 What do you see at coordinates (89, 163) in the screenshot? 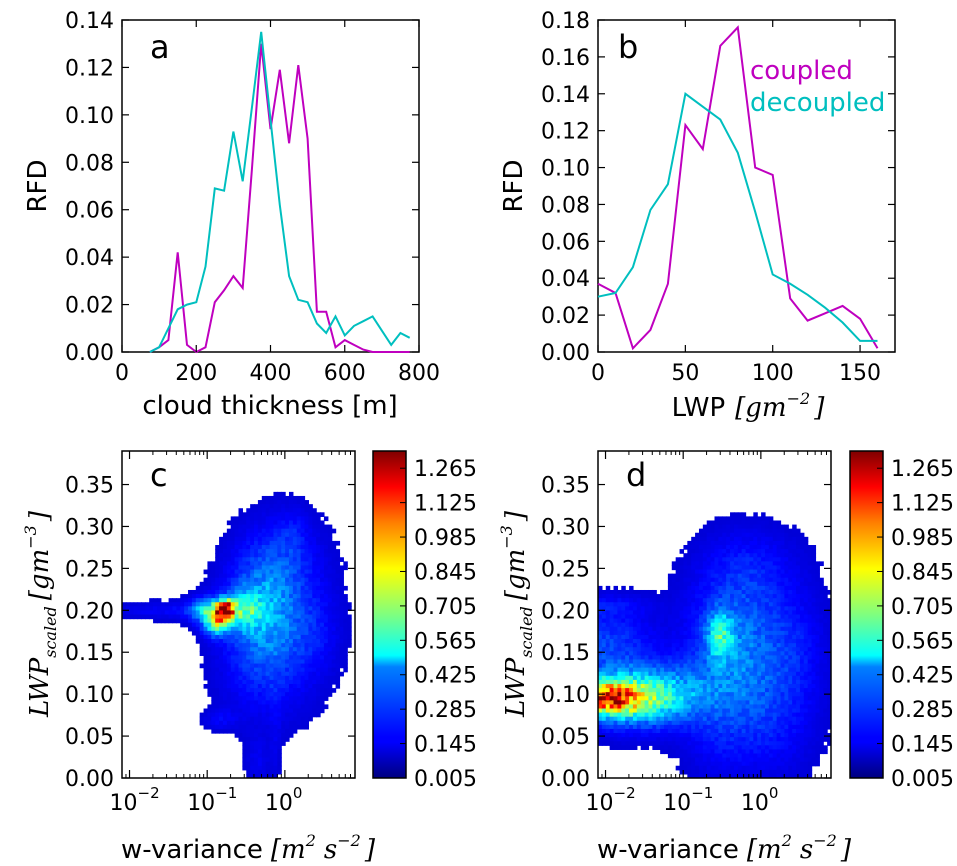
I see `y-tick-label: 0.08` at bounding box center [89, 163].